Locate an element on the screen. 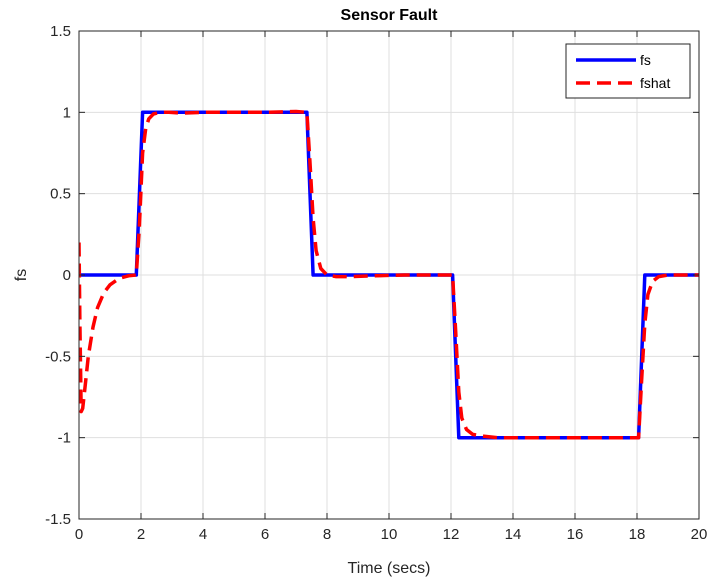 This screenshot has height=587, width=722. y-axis-label: fs is located at coordinates (21, 275).